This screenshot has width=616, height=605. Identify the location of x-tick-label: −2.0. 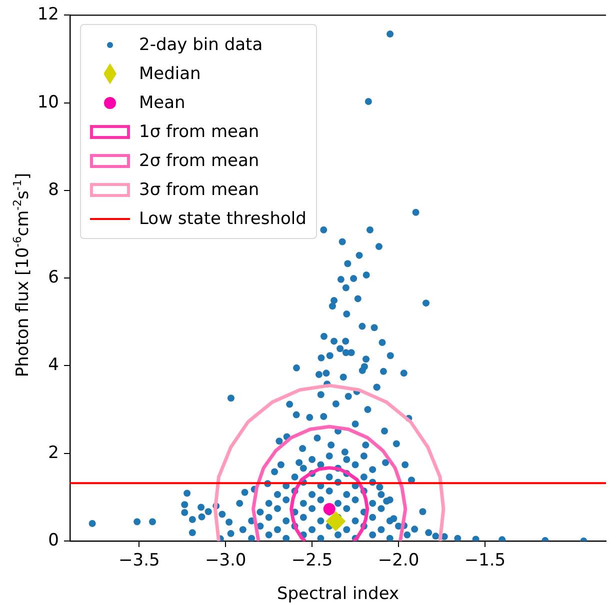
(399, 560).